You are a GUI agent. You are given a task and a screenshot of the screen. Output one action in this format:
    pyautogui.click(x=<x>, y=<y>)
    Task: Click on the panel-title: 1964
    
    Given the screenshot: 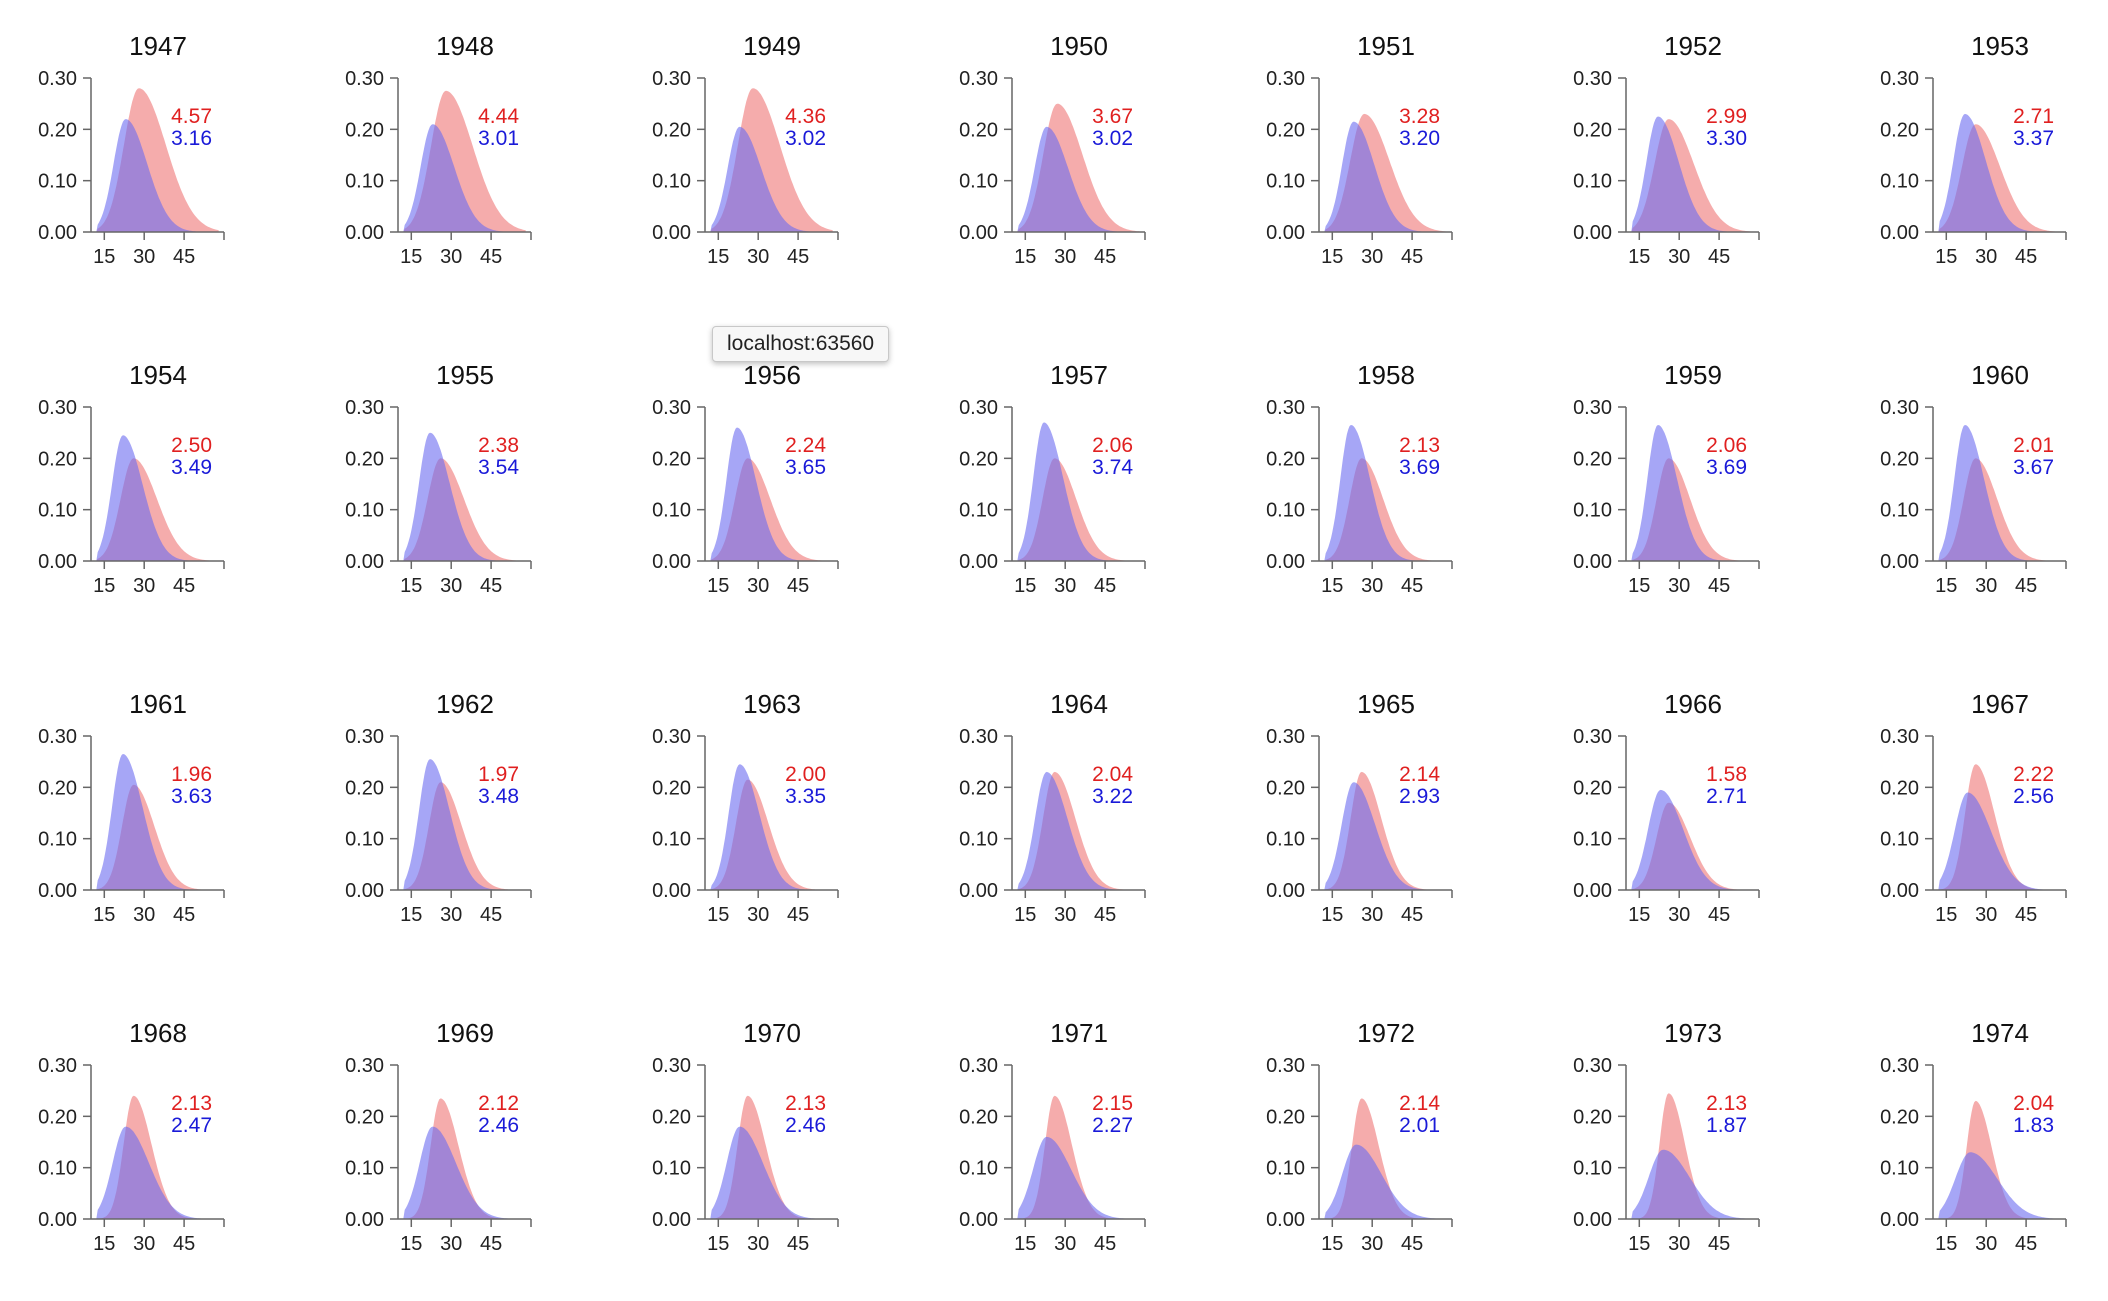 What is the action you would take?
    pyautogui.click(x=1079, y=704)
    